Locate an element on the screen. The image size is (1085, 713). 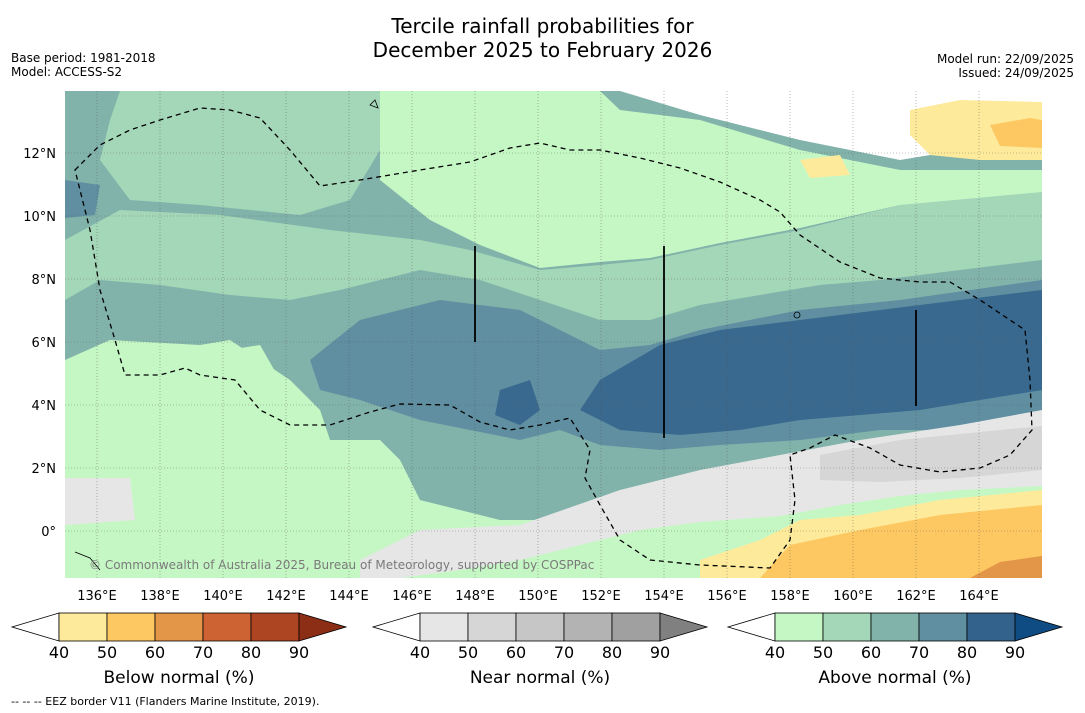
issued-date: Issued: 24/09/2025 is located at coordinates (1016, 73).